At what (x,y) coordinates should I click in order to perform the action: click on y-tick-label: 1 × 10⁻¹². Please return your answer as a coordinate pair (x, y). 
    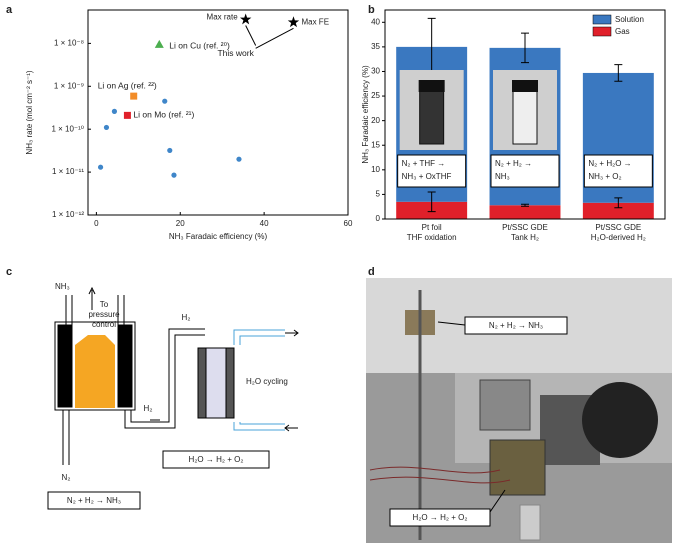
    Looking at the image, I should click on (68, 214).